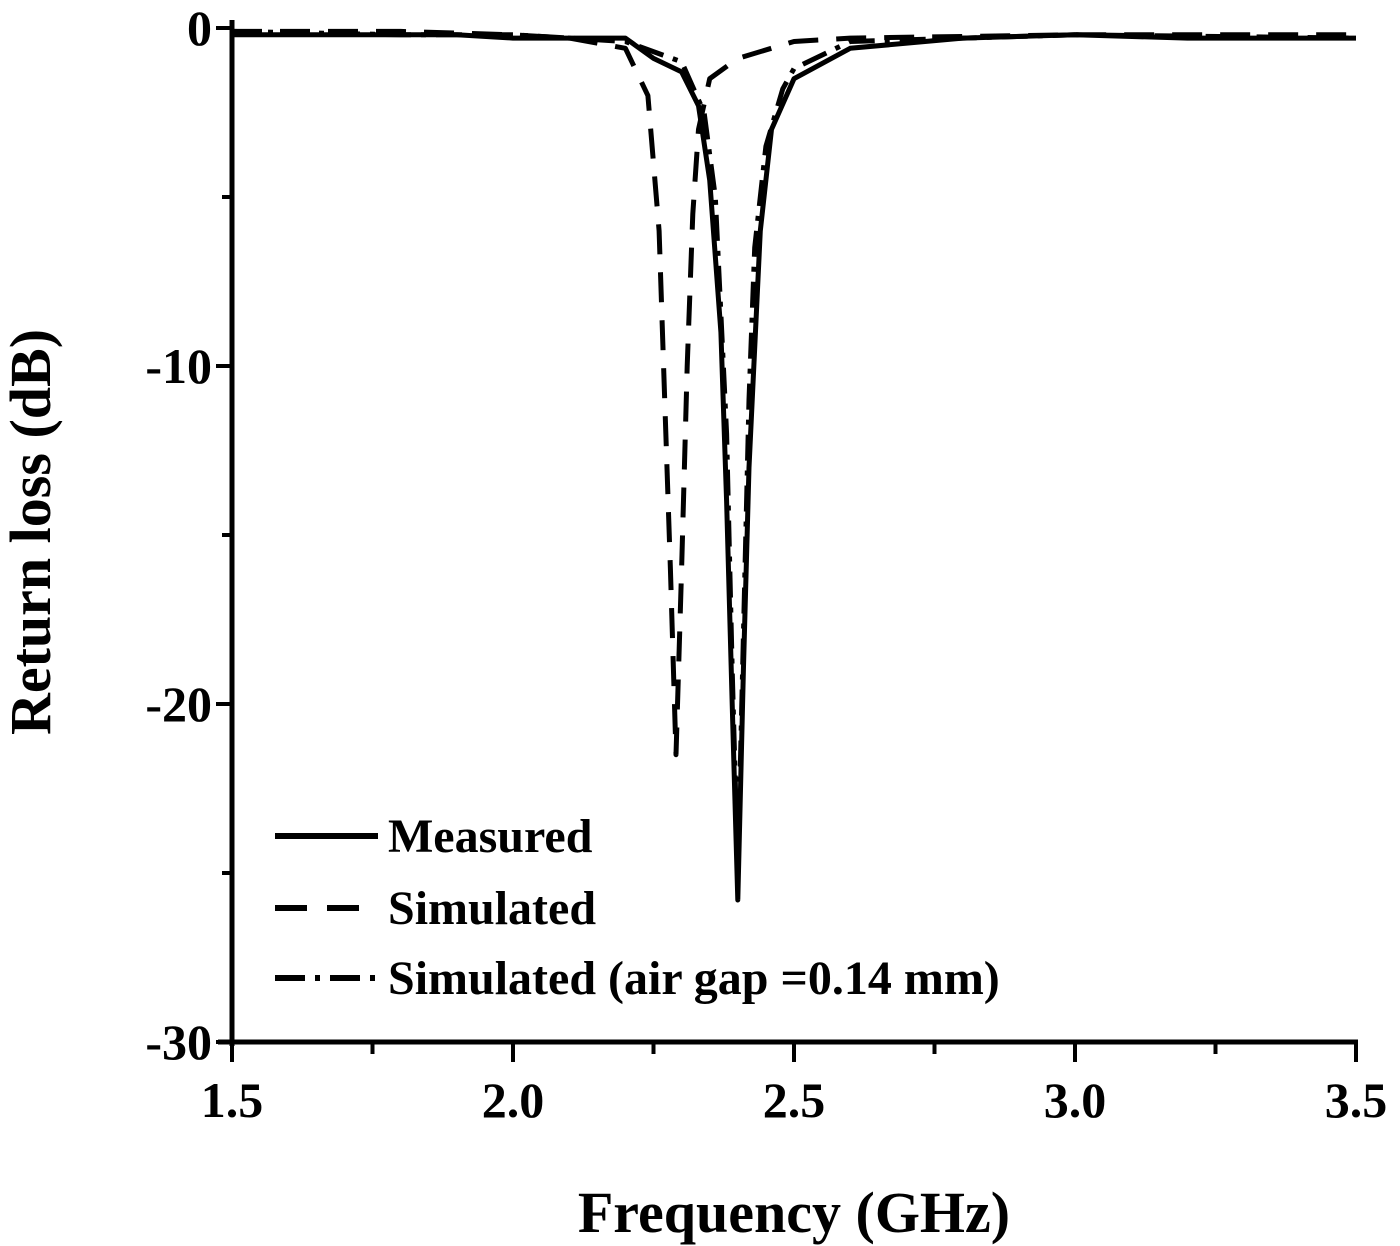  Describe the element at coordinates (694, 978) in the screenshot. I see `legend-label-airgap: Simulated (air gap =0.14 mm)` at that location.